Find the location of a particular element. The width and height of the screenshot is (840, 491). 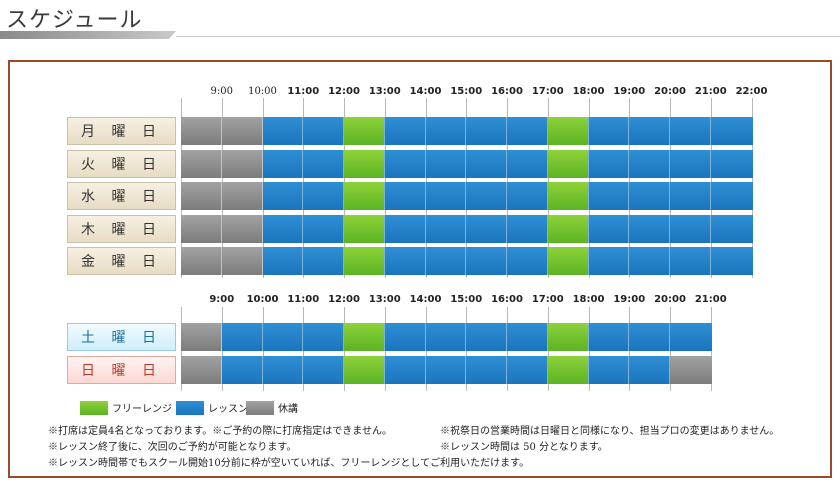

day-label: 木 曜 日 is located at coordinates (121, 228).